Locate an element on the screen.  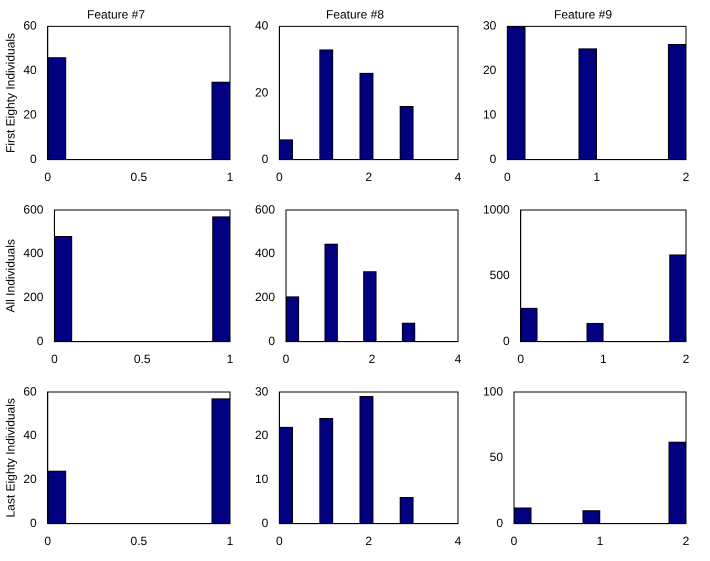
y-axis-title: Last Eighty Individuals is located at coordinates (11, 458).